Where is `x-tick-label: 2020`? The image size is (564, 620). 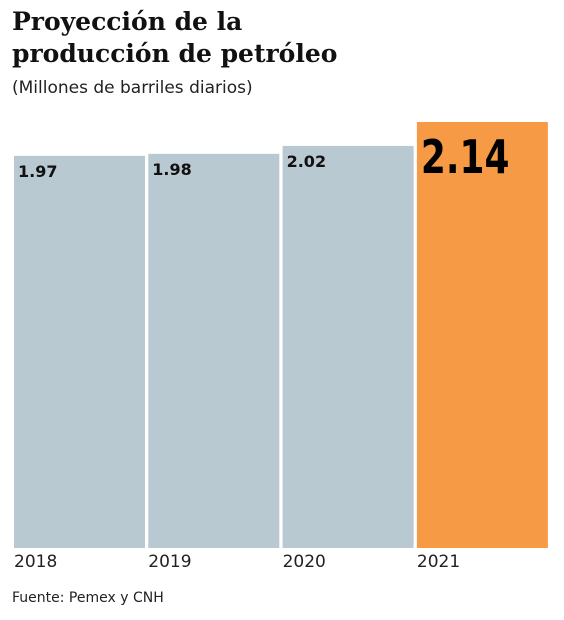
x-tick-label: 2020 is located at coordinates (304, 562).